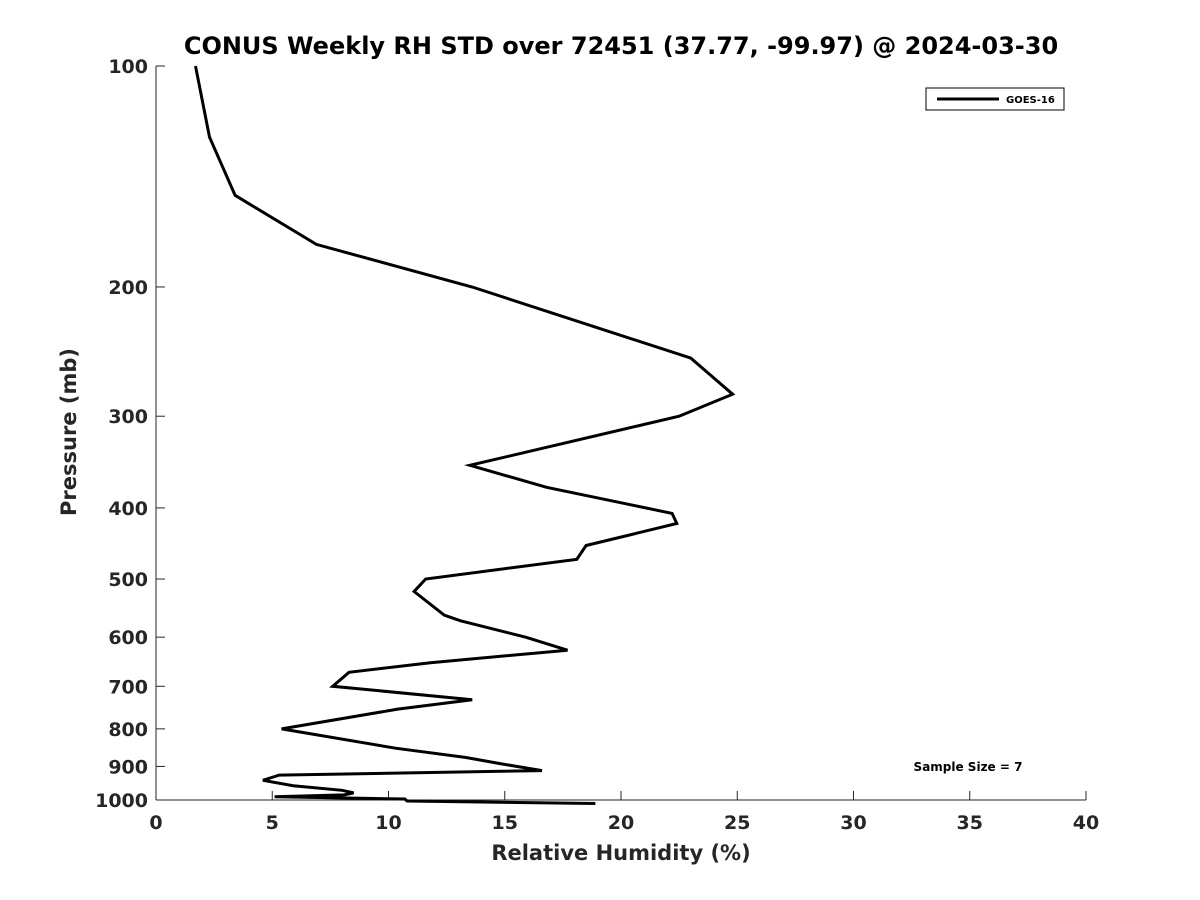 The image size is (1200, 900). Describe the element at coordinates (128, 730) in the screenshot. I see `y-tick-label: 800` at that location.